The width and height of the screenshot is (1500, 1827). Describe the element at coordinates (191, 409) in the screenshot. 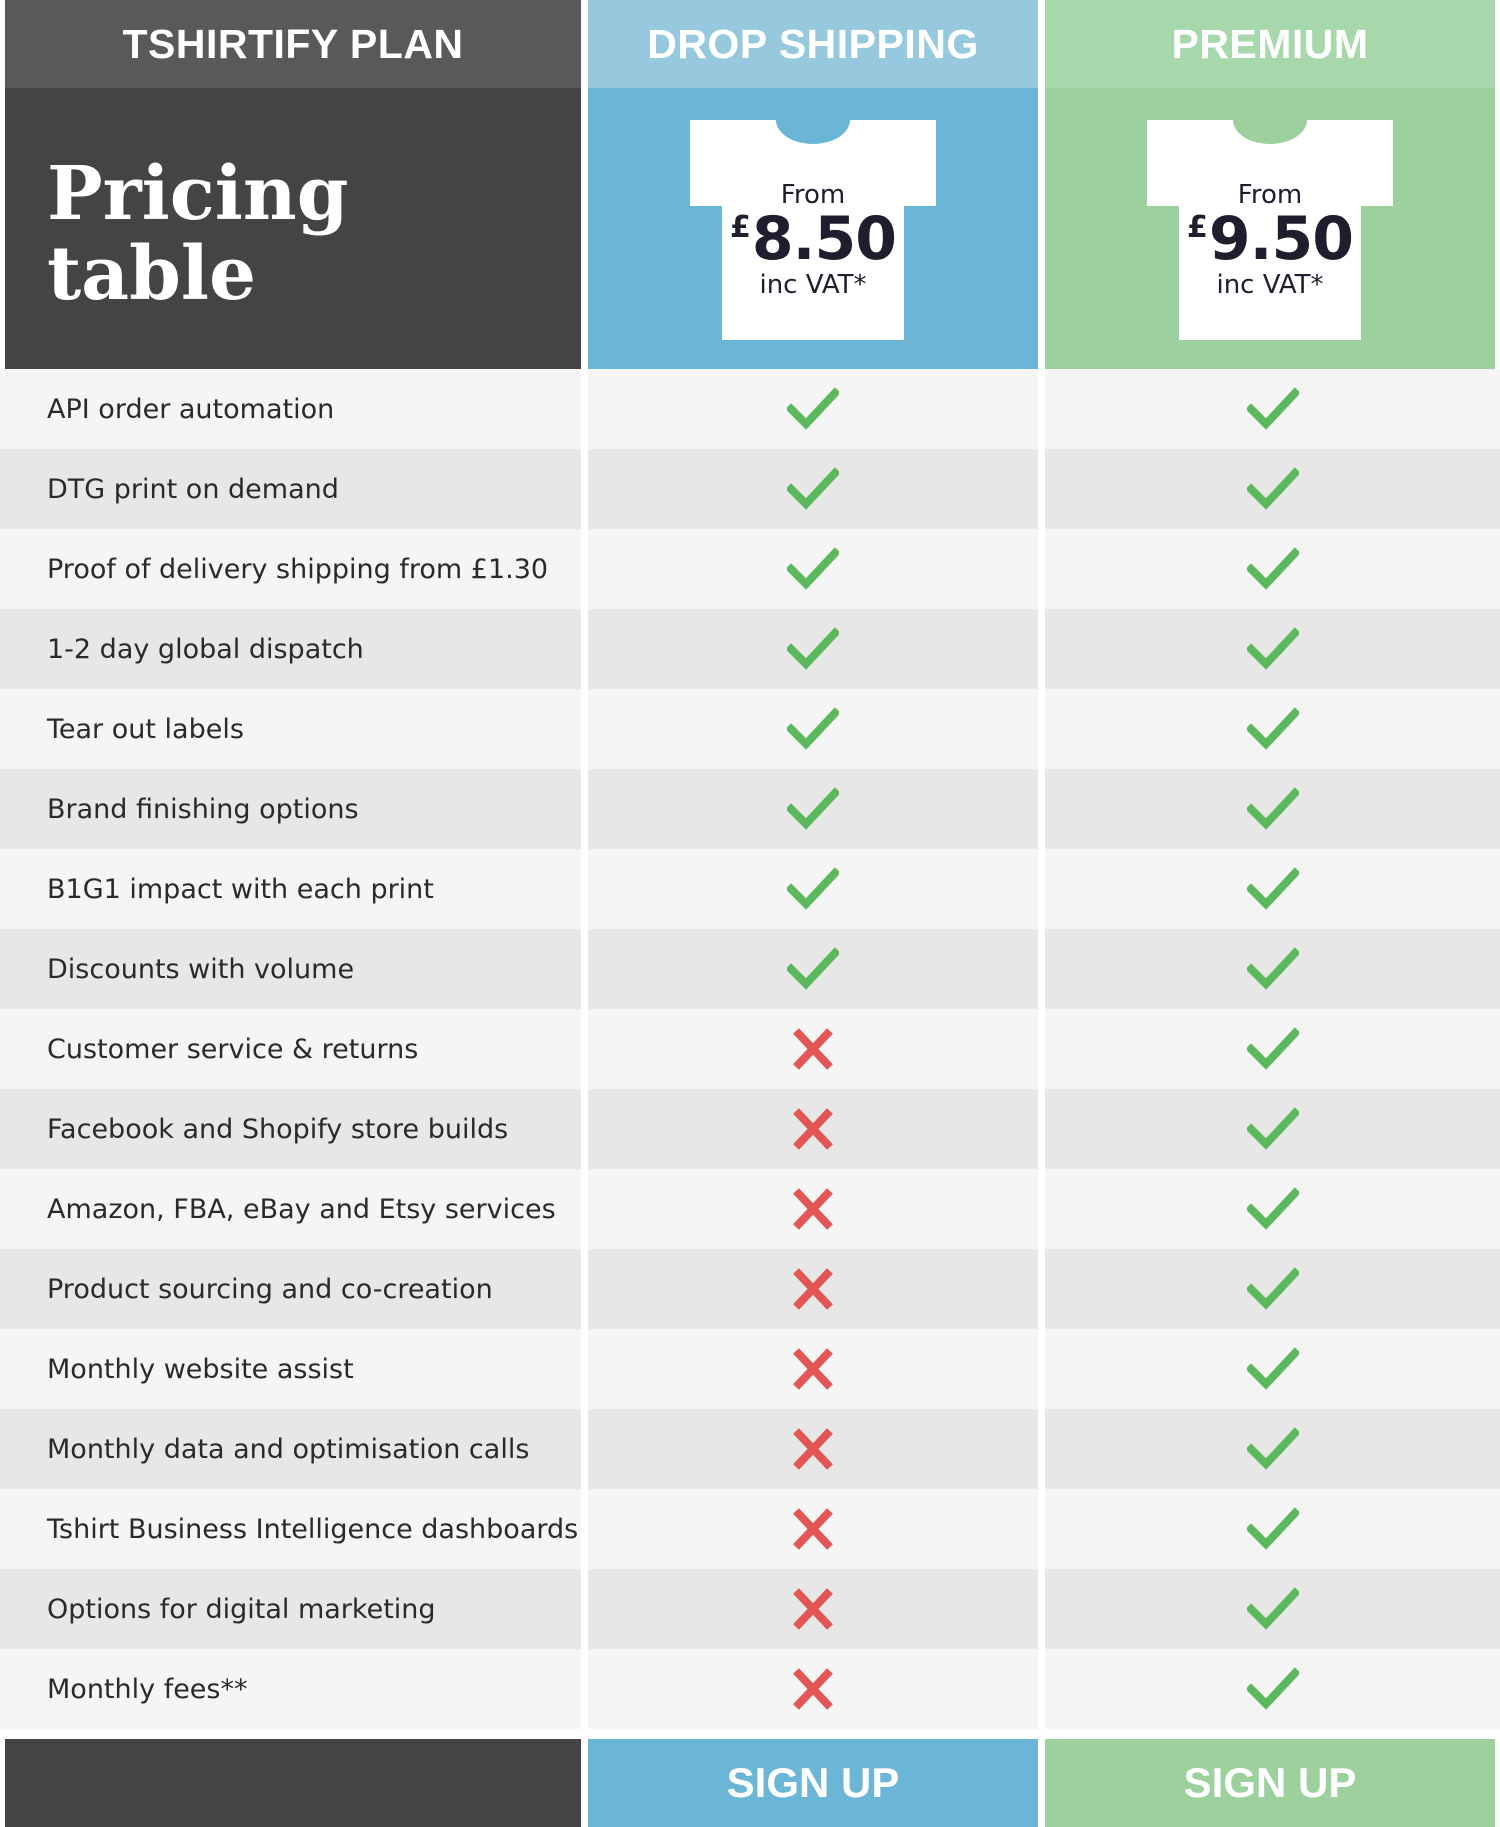

I see `feature-label: API order automation` at that location.